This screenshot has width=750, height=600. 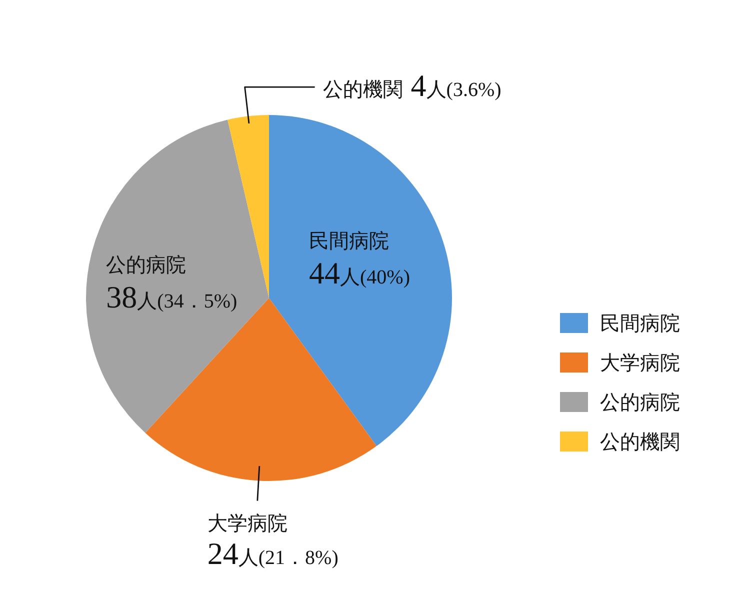 What do you see at coordinates (640, 324) in the screenshot?
I see `legend-label: 民間病院` at bounding box center [640, 324].